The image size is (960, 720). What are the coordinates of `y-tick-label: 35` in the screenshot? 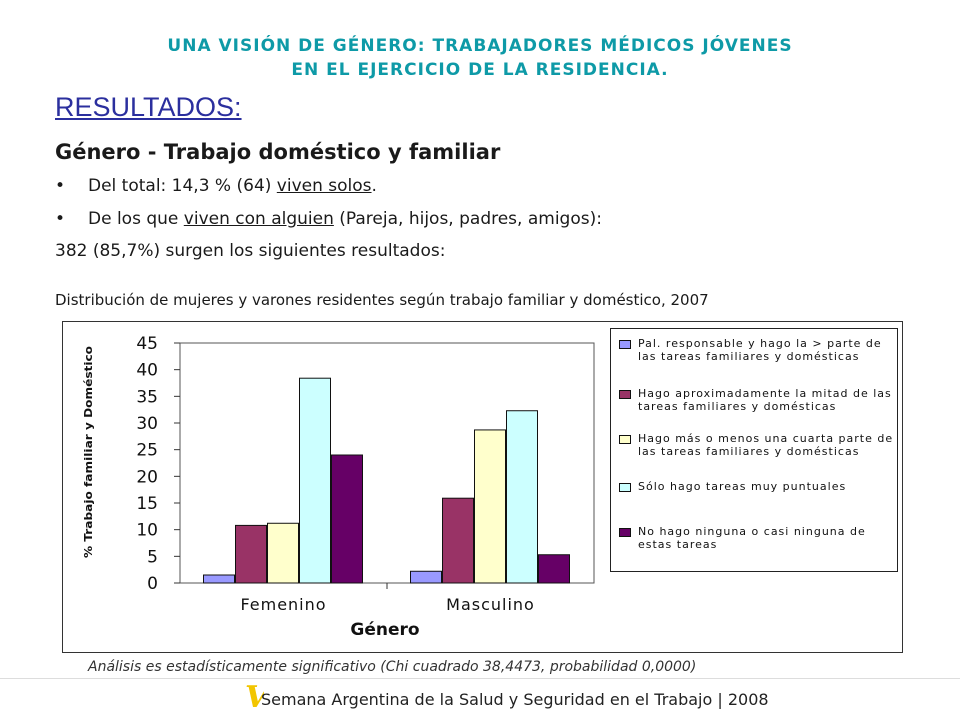 It's located at (147, 397).